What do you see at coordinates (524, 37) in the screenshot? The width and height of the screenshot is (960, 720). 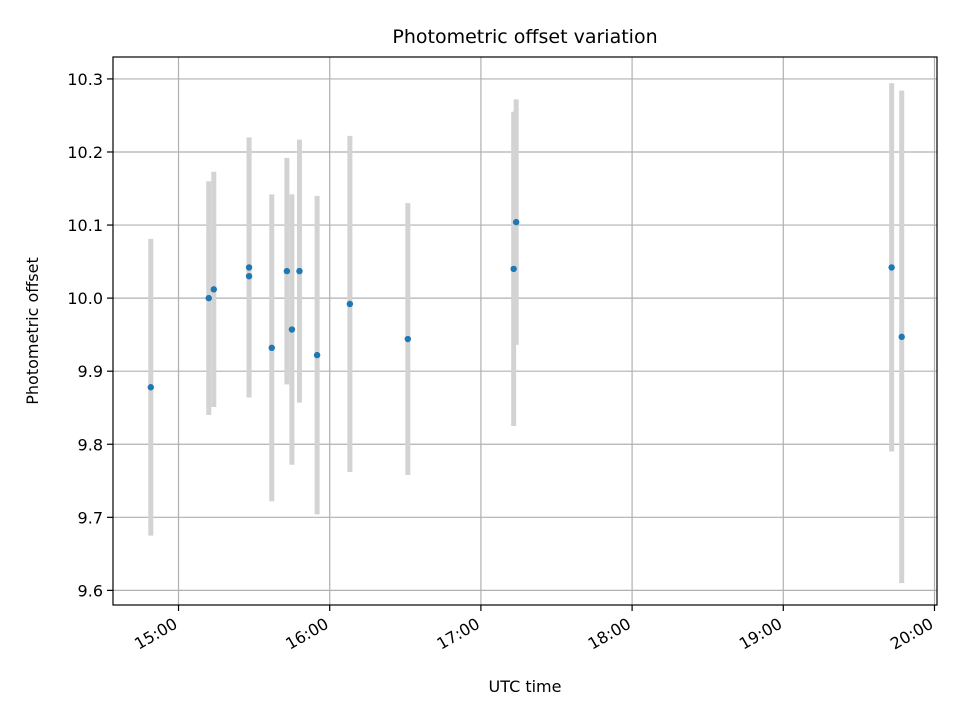 I see `chart-title: Photometric offset variation` at bounding box center [524, 37].